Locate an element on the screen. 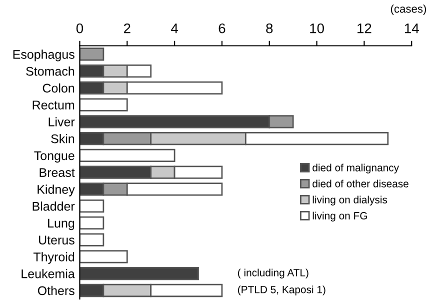  x-tick-label: 2 is located at coordinates (127, 28).